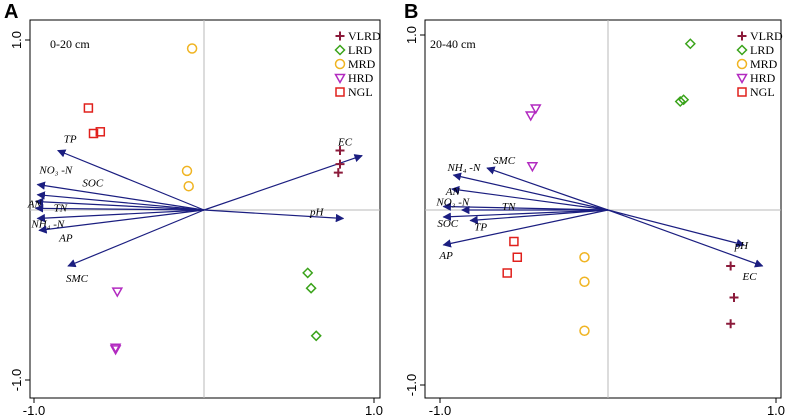 The width and height of the screenshot is (796, 417). I want to click on vector-label: AN, so click(453, 192).